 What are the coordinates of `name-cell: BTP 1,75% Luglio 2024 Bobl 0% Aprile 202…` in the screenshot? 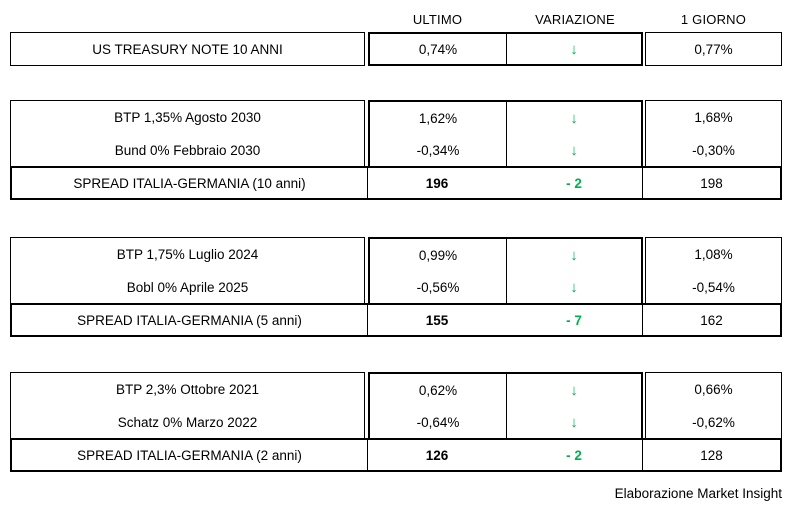 It's located at (187, 271).